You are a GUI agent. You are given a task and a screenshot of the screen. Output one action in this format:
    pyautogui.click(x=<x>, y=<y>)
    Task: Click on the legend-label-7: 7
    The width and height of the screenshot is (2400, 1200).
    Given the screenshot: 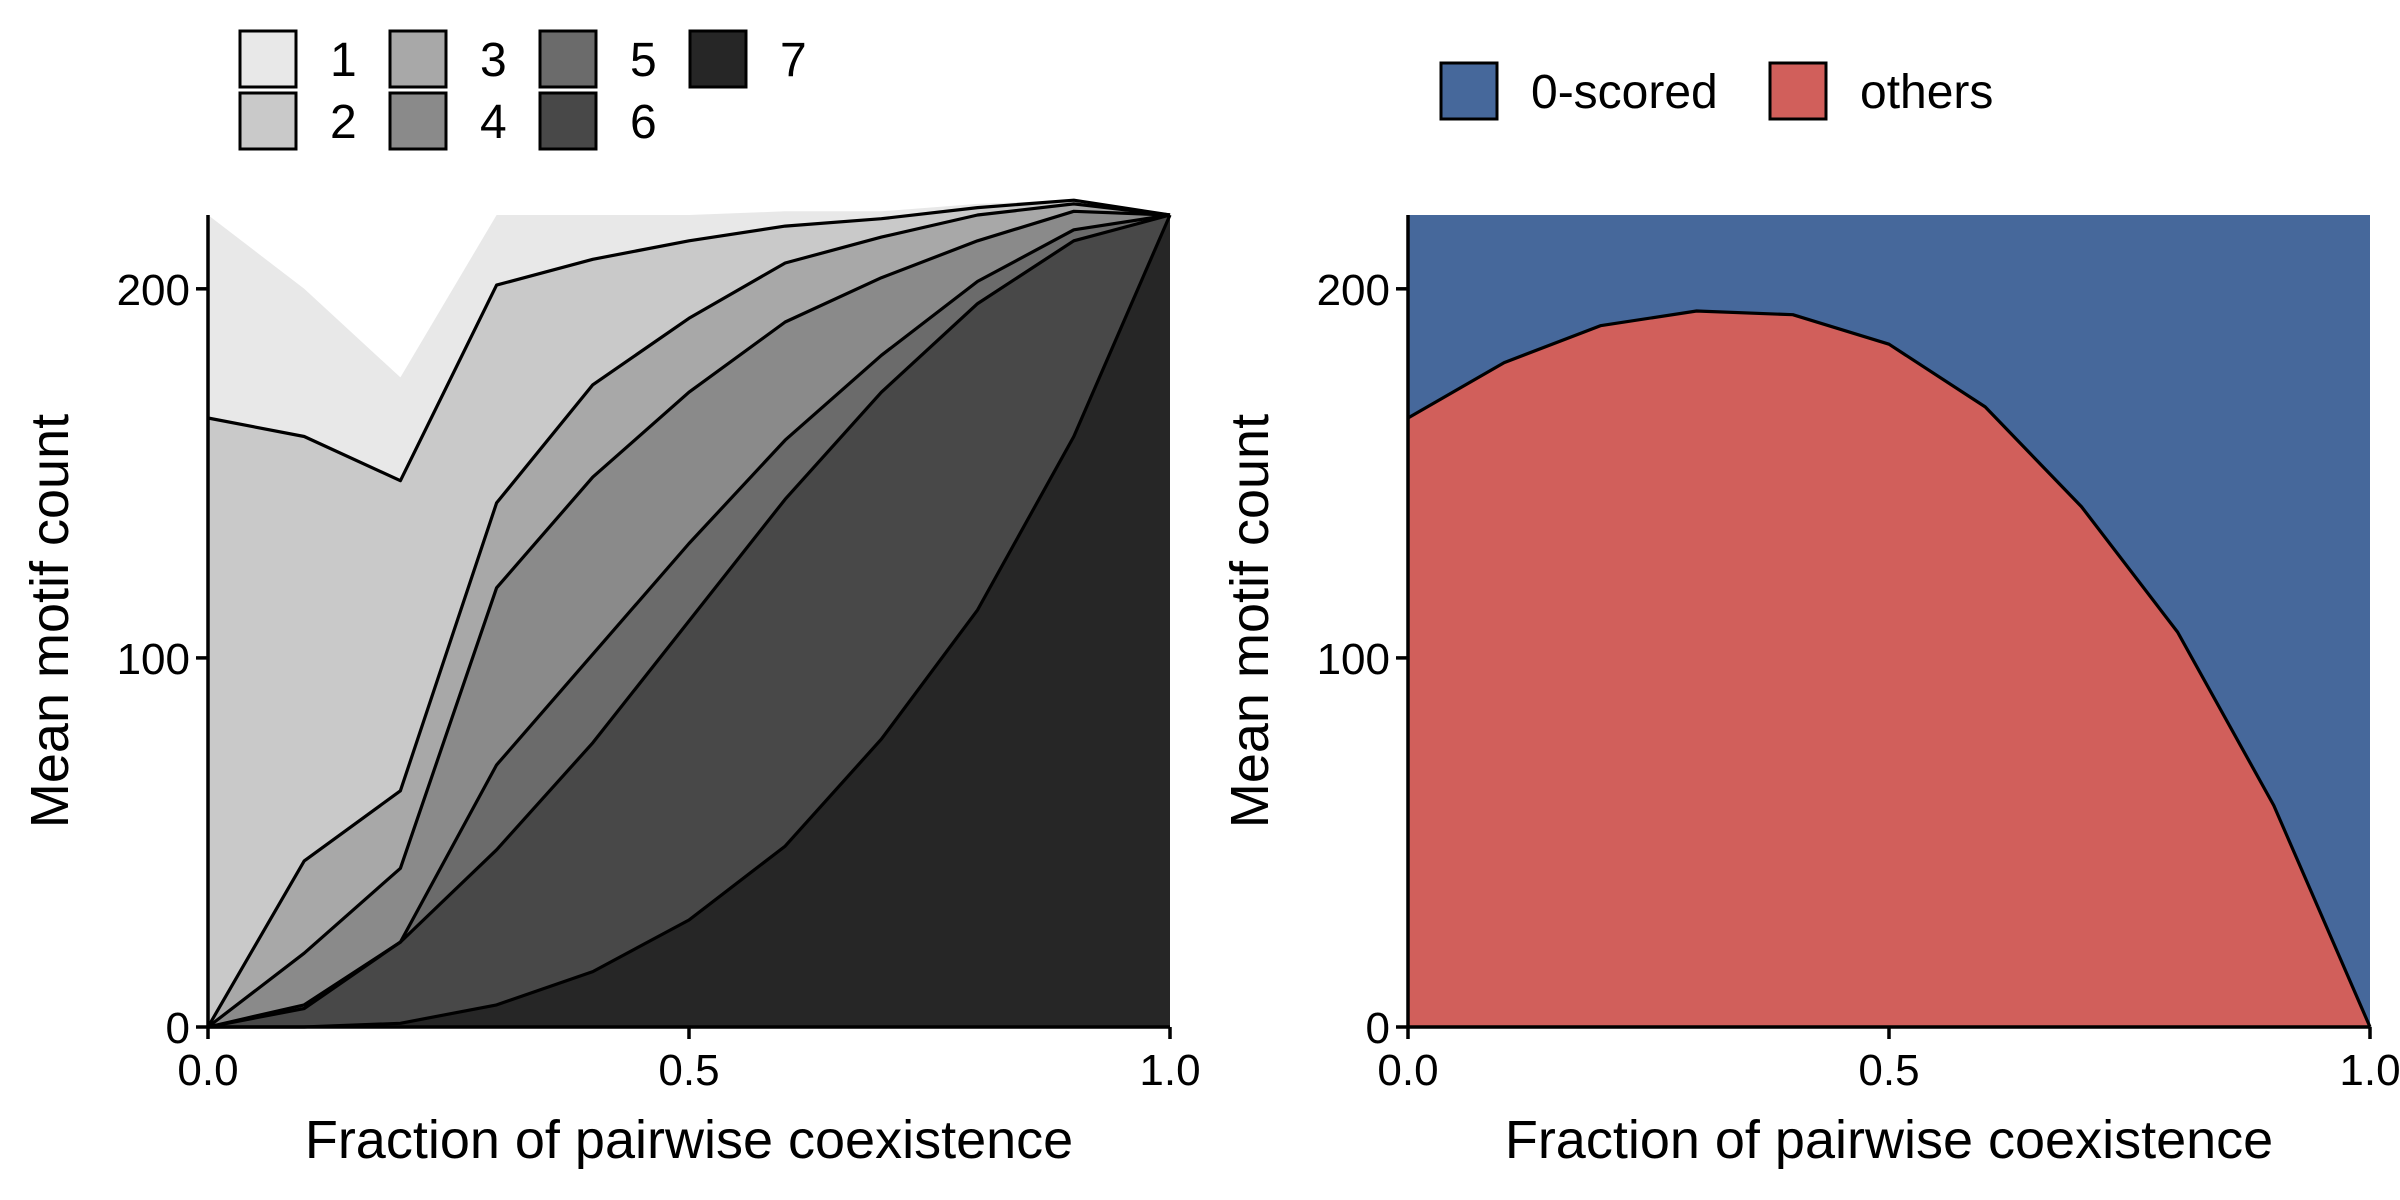 What is the action you would take?
    pyautogui.click(x=793, y=60)
    